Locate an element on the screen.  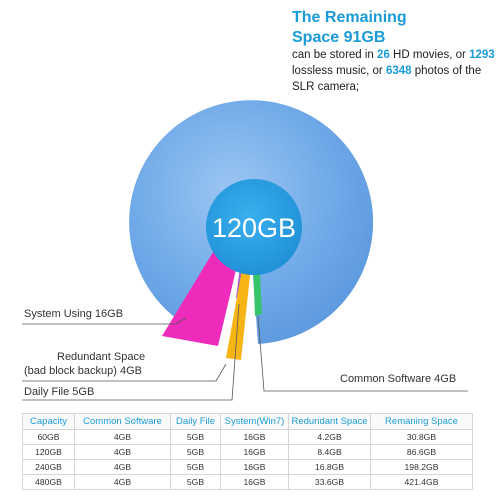
table-cell: 4.2GB is located at coordinates (329, 437).